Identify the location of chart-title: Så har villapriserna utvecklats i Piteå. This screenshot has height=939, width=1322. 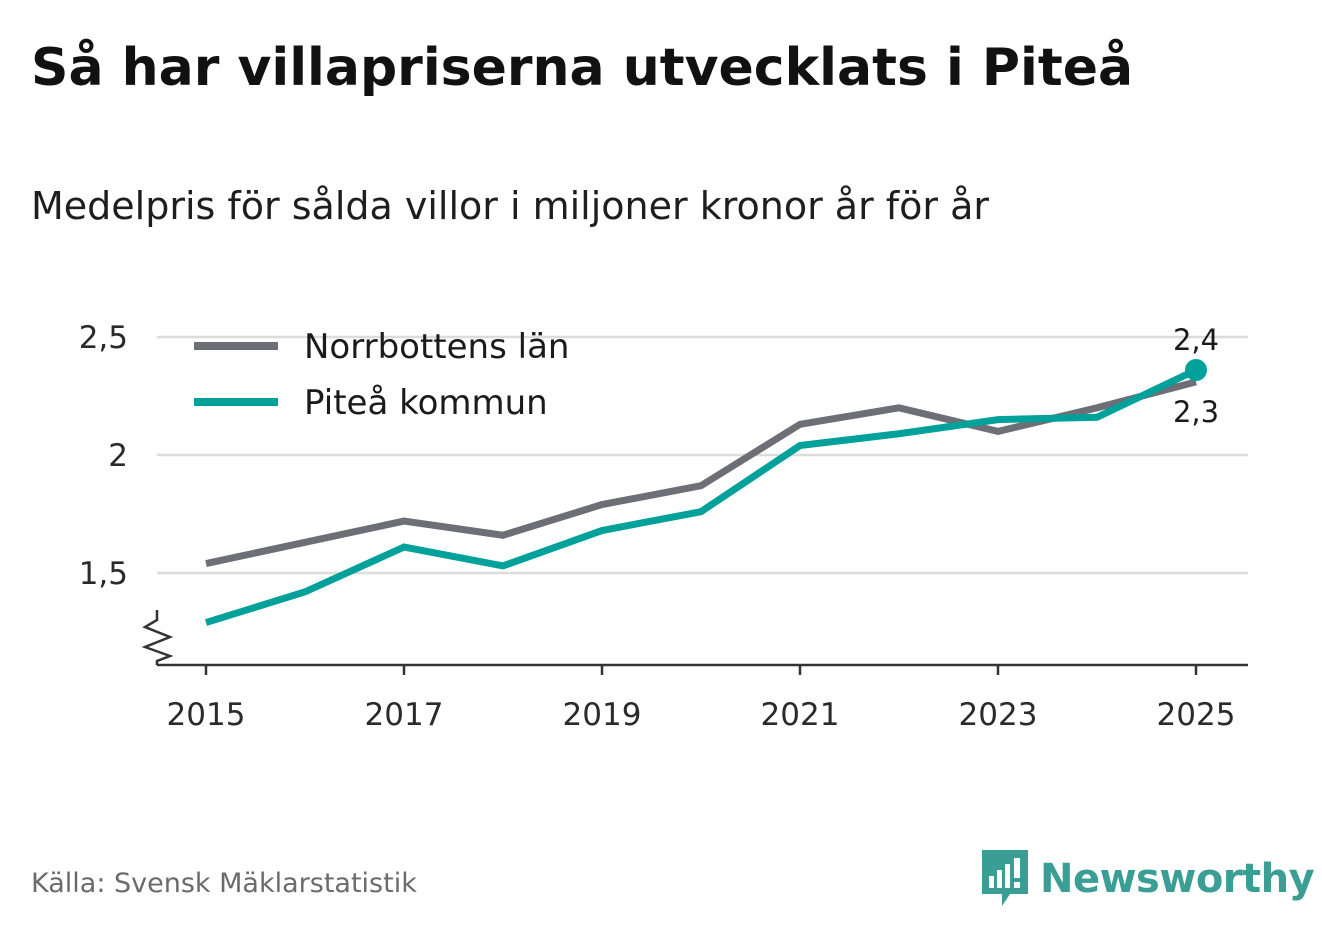
(582, 68).